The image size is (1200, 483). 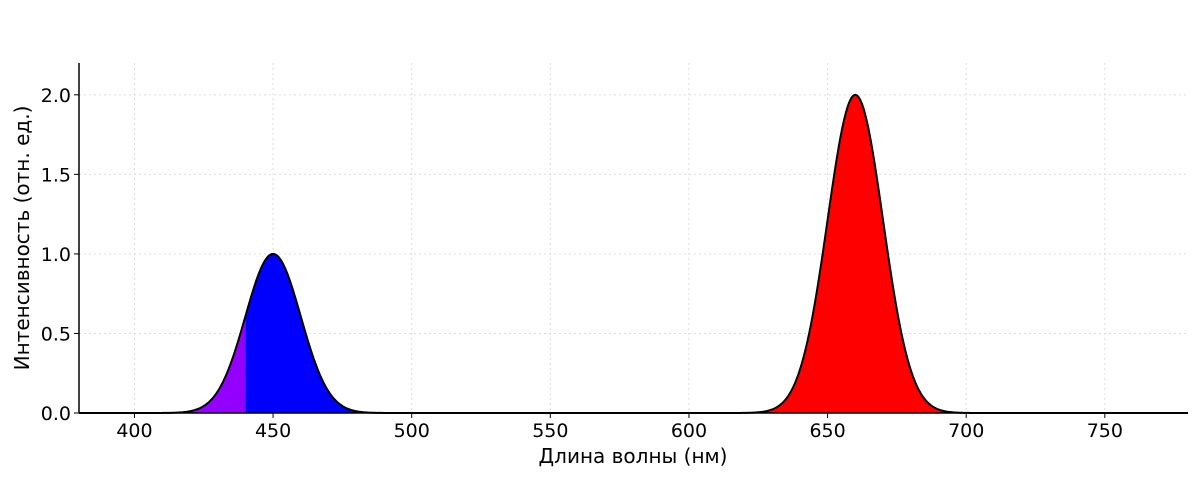 What do you see at coordinates (689, 431) in the screenshot?
I see `x-tick-label: 600` at bounding box center [689, 431].